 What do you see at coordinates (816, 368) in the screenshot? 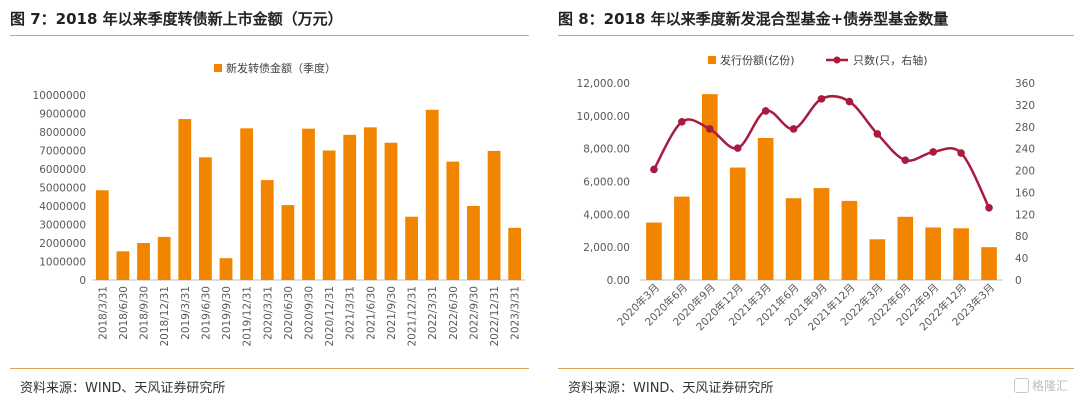
I see `right-source-rule` at bounding box center [816, 368].